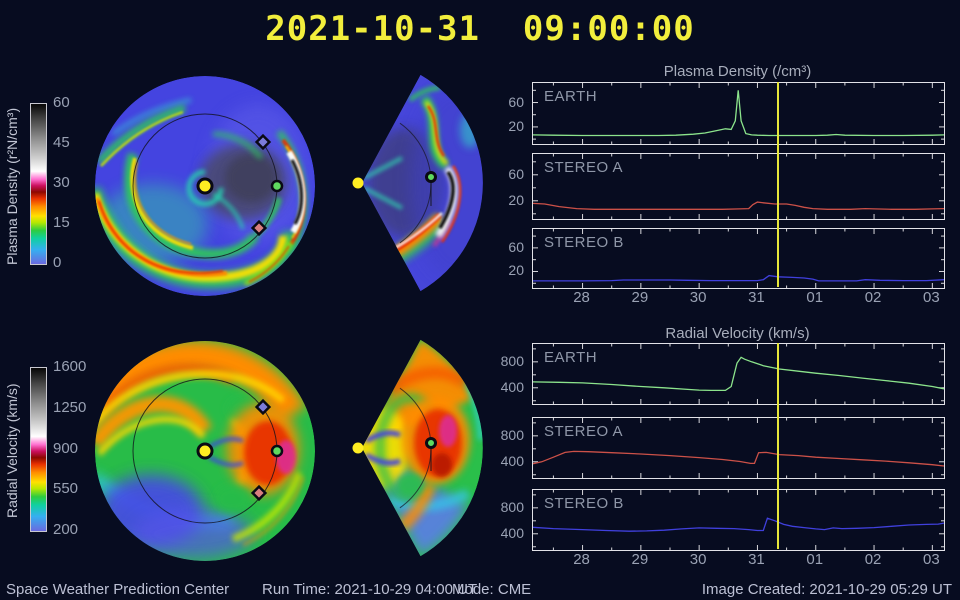  I want to click on velocity-stereo-b-panel, so click(738, 520).